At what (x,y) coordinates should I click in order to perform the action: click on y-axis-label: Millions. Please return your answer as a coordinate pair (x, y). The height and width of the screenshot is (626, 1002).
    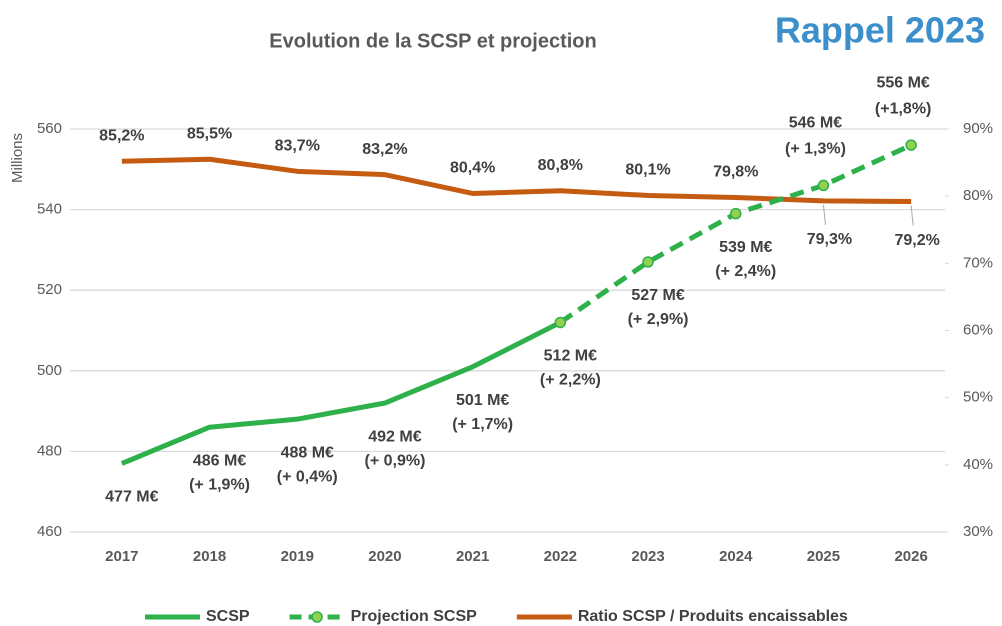
    Looking at the image, I should click on (17, 158).